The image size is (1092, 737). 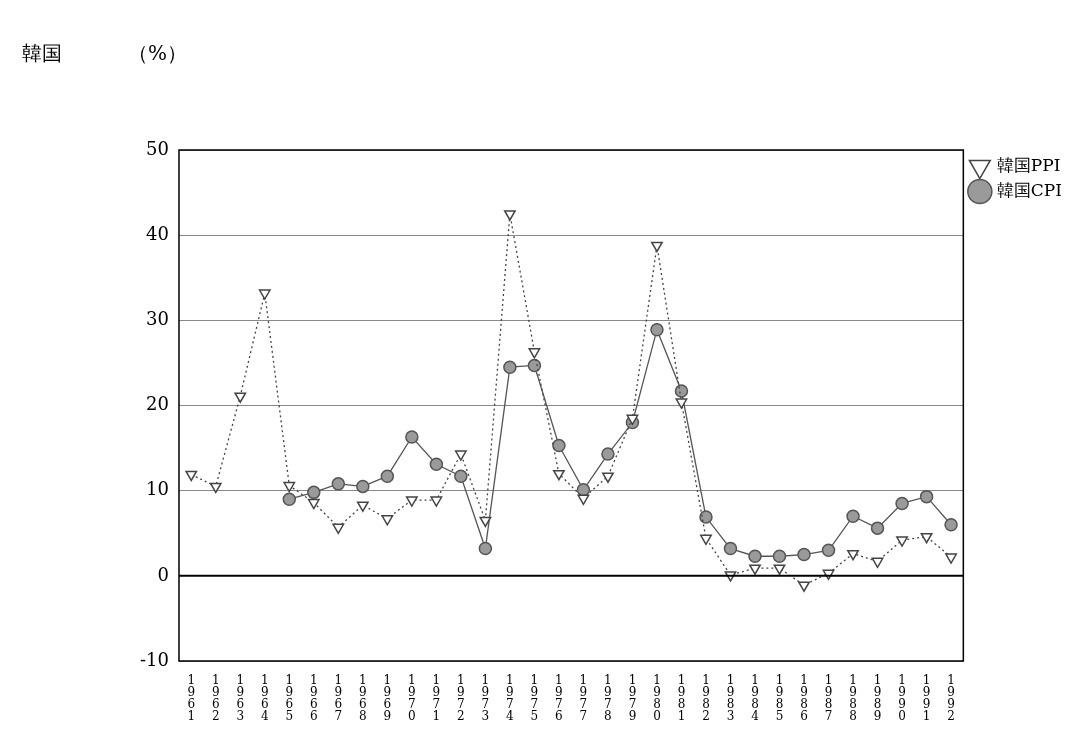 I want to click on y-tick-label: 10, so click(x=157, y=489).